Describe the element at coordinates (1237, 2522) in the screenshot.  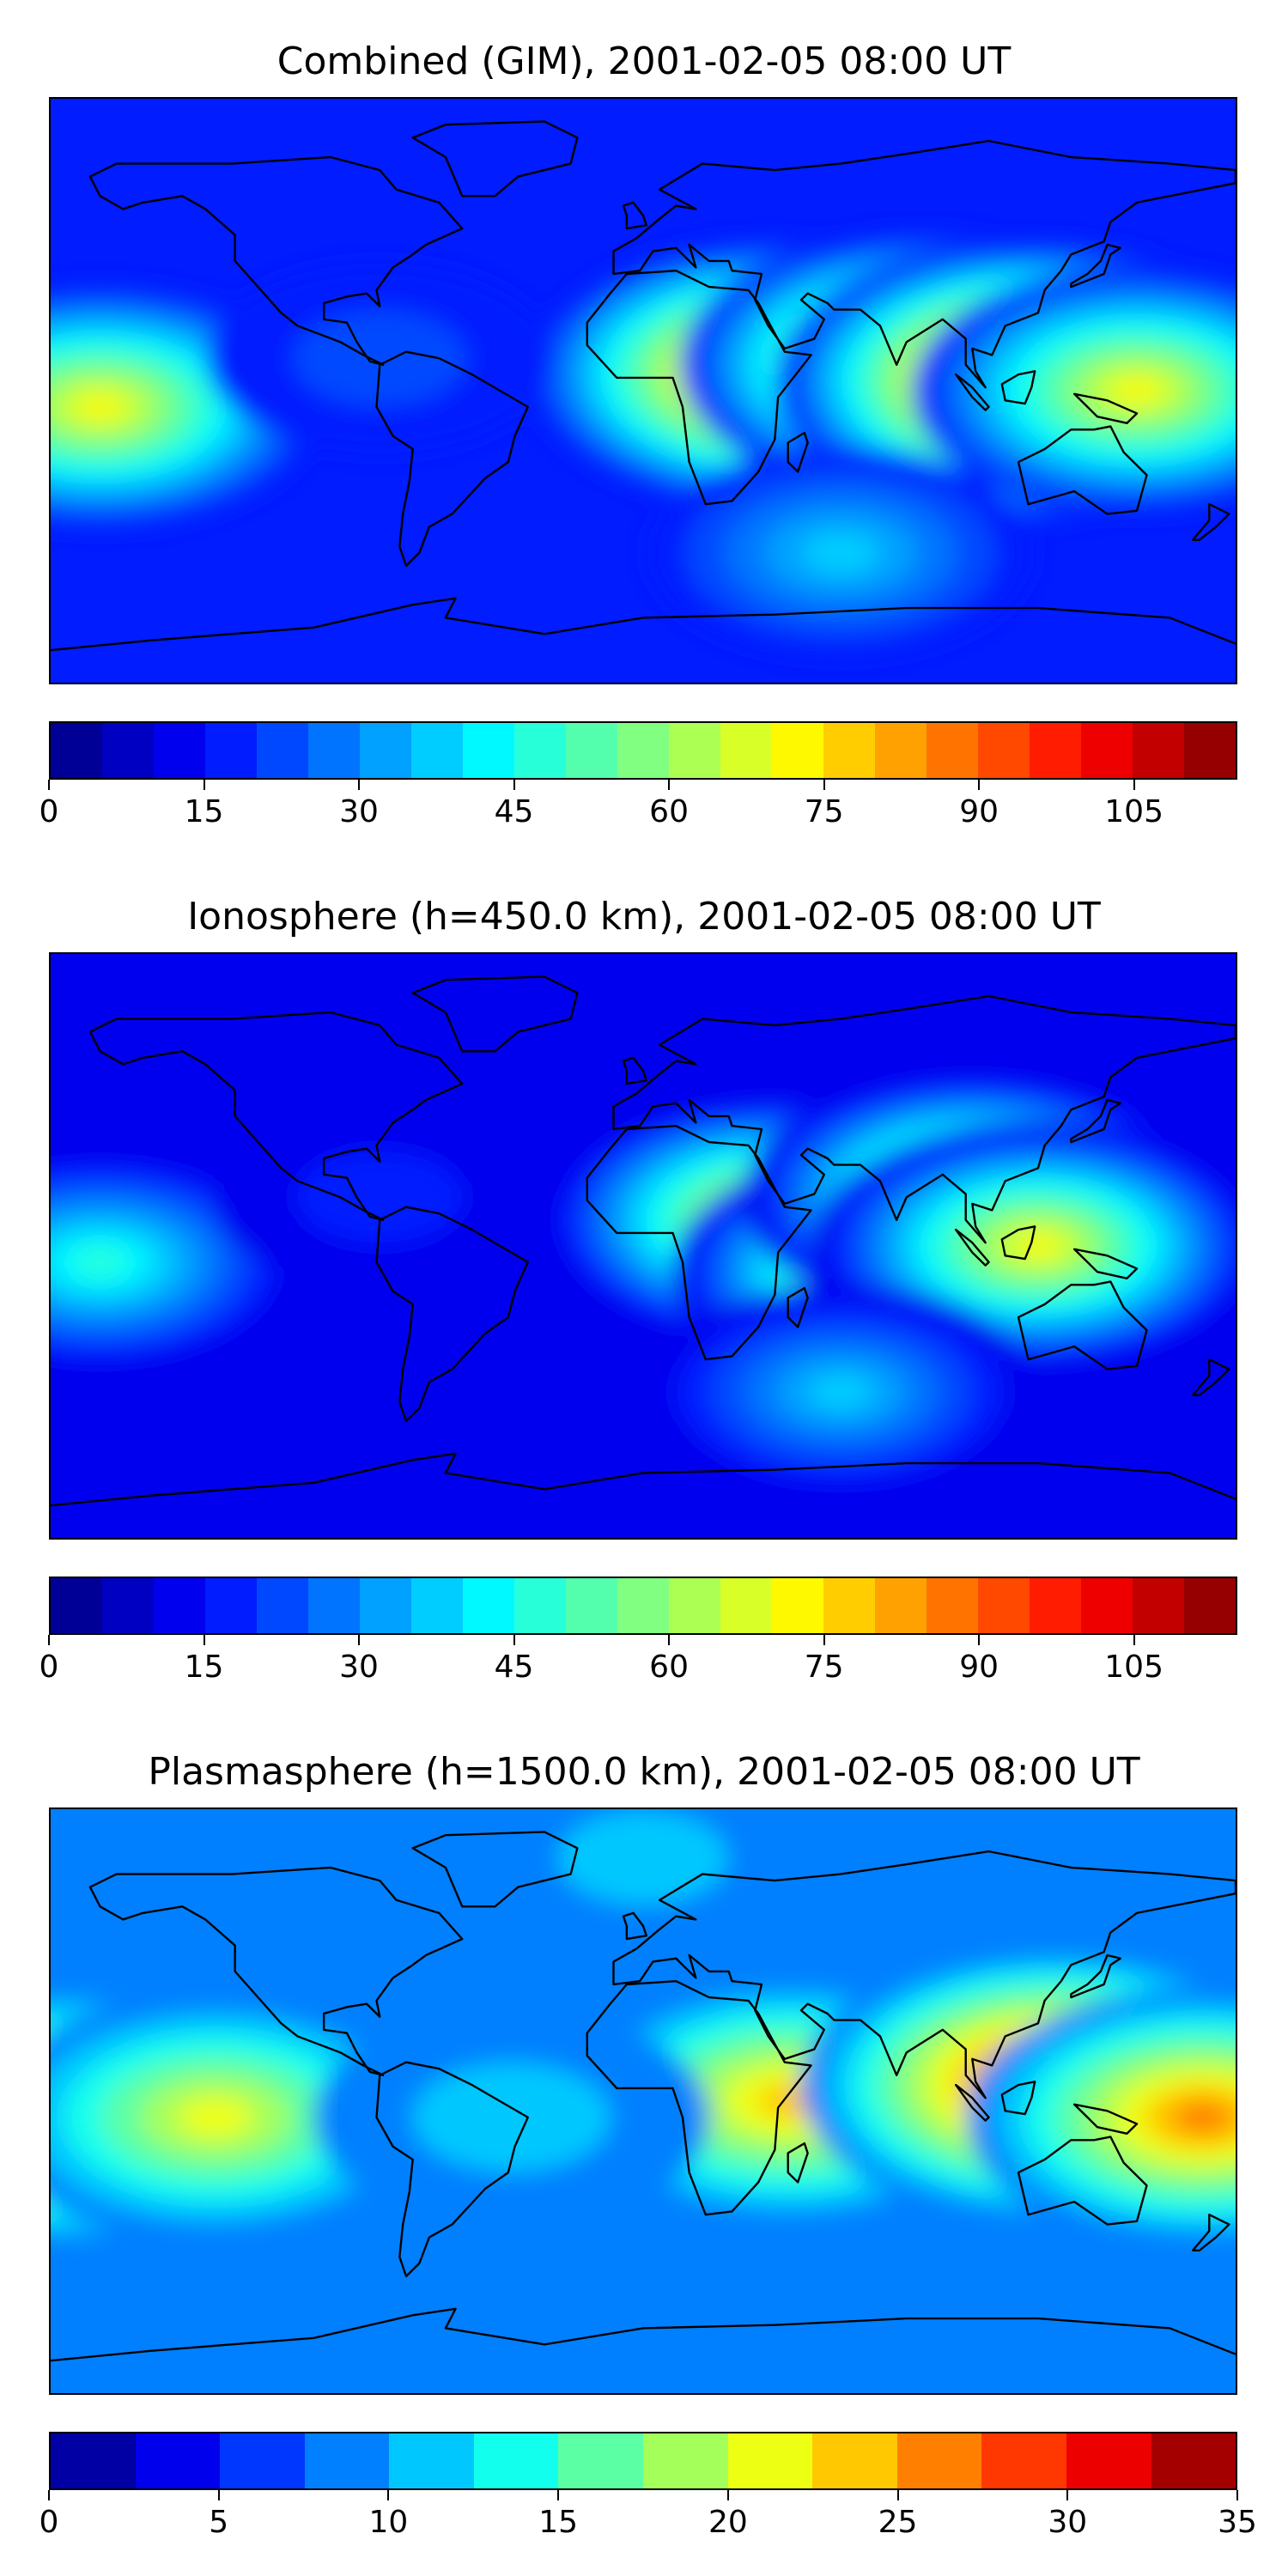
I see `colorbar-tick-label: 35` at that location.